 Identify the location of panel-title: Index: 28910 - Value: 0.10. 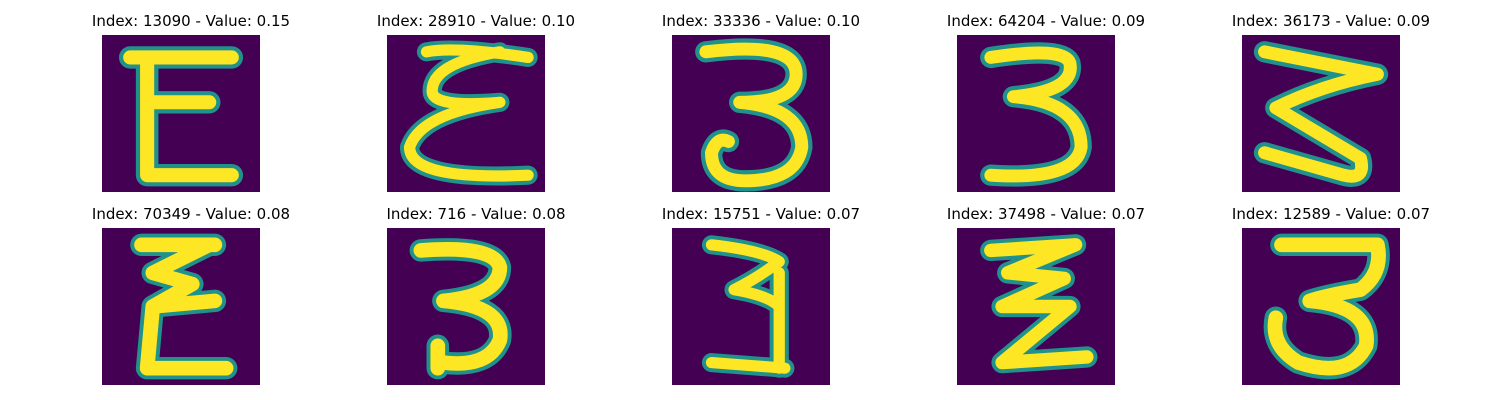
(476, 21).